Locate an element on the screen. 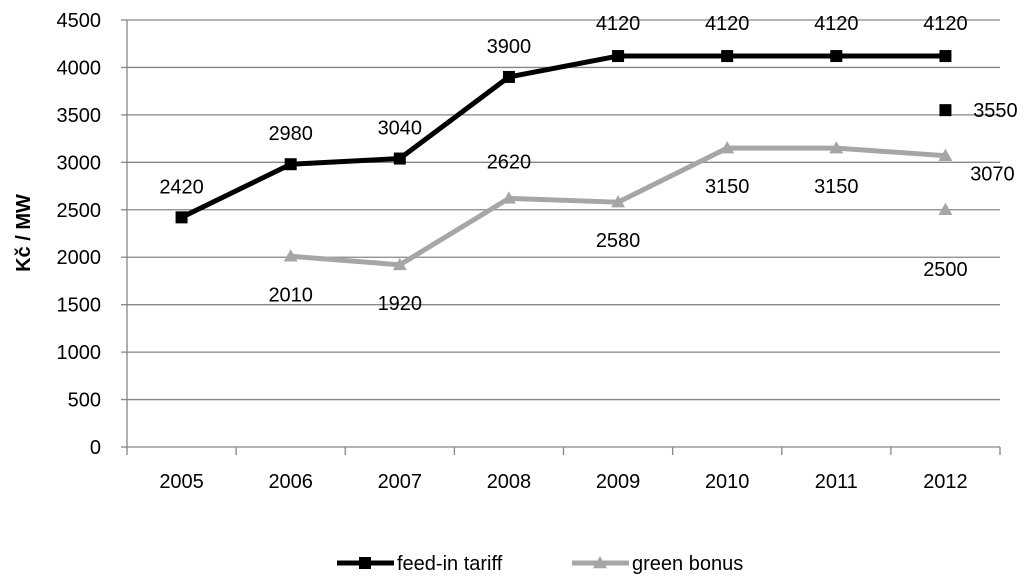 The image size is (1029, 578). data-point-green-bonus-2006 is located at coordinates (290, 255).